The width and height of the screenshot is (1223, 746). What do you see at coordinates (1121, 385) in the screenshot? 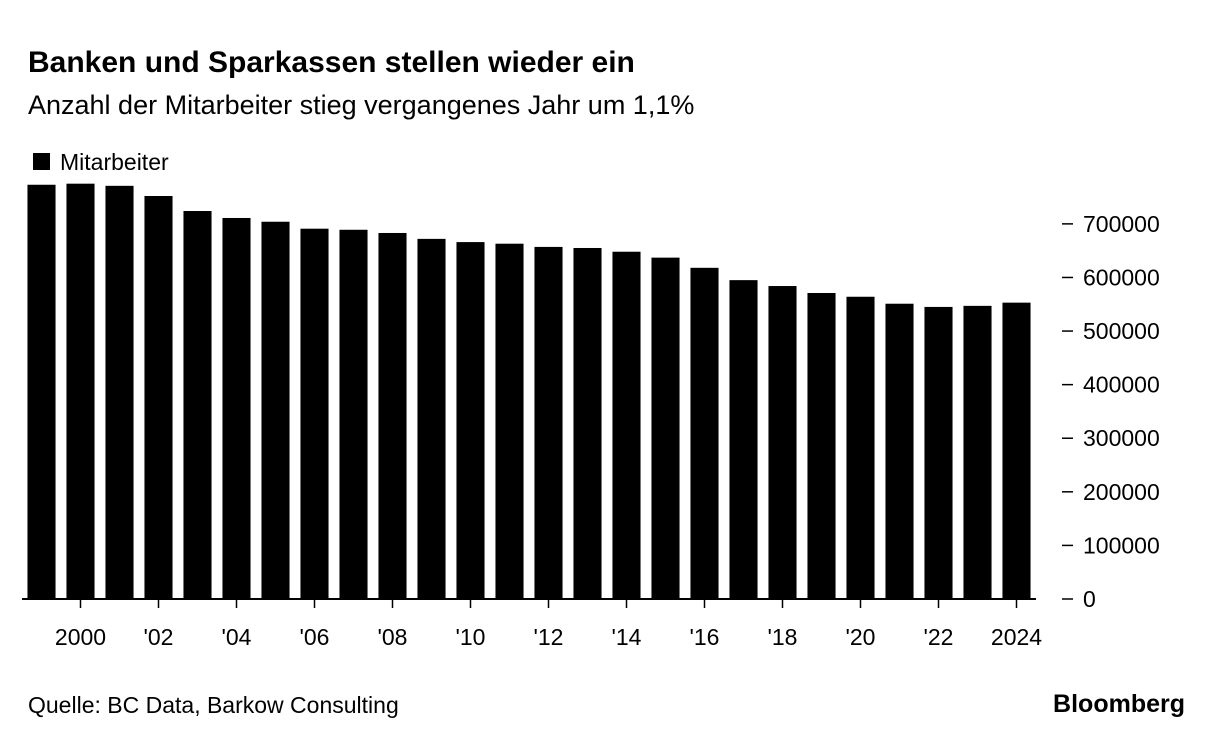
I see `y-tick-label: 400000` at bounding box center [1121, 385].